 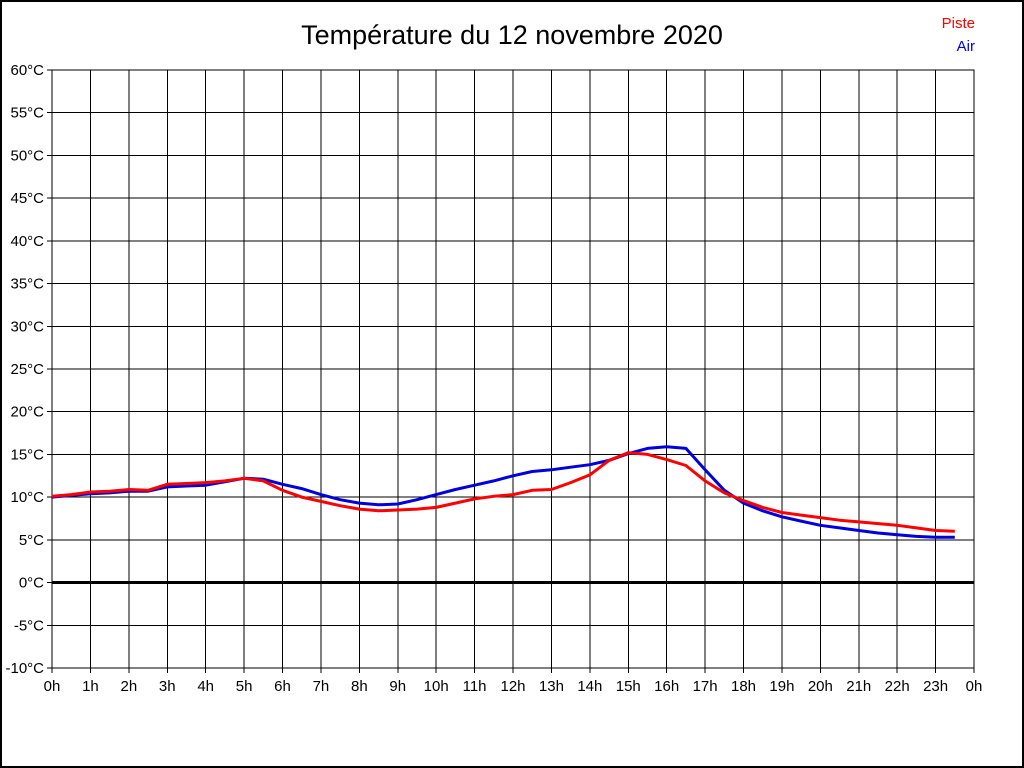 I want to click on chart-legend: Piste Air, so click(x=958, y=35).